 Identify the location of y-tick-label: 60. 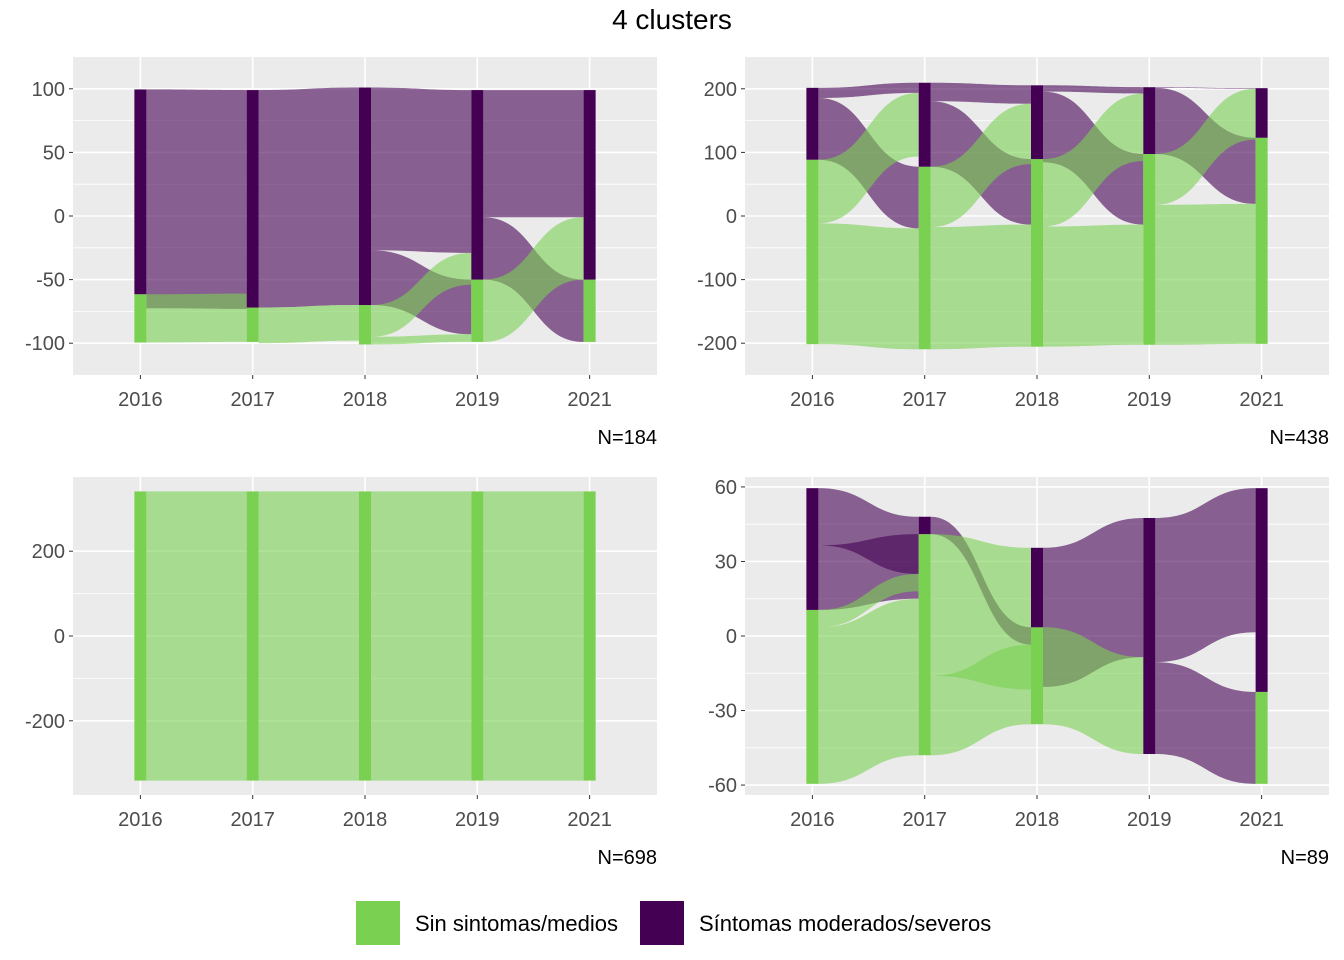
(726, 488).